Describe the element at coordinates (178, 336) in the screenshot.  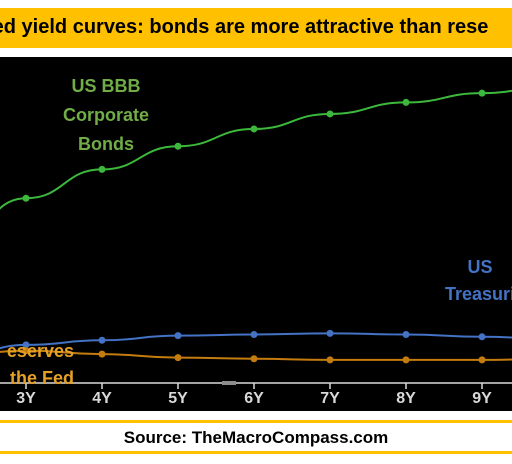
I see `treasuries-point-5Y` at that location.